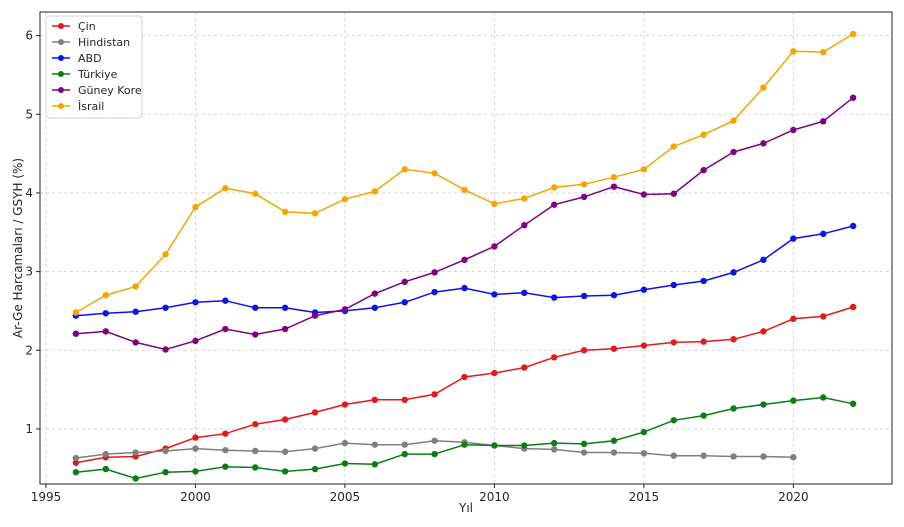  What do you see at coordinates (29, 272) in the screenshot?
I see `y-tick-label: 3` at bounding box center [29, 272].